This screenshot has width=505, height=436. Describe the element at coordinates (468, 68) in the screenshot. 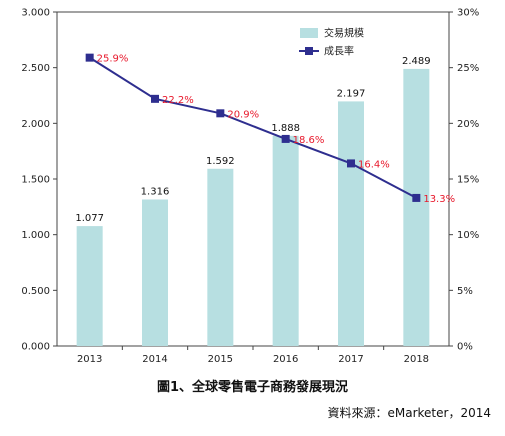

I see `right-tick-label: 25%` at that location.